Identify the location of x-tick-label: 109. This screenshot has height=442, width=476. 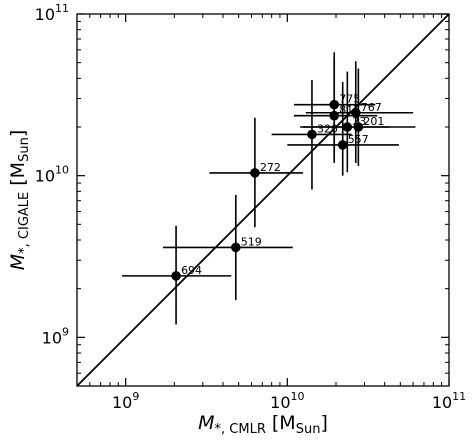
(125, 401).